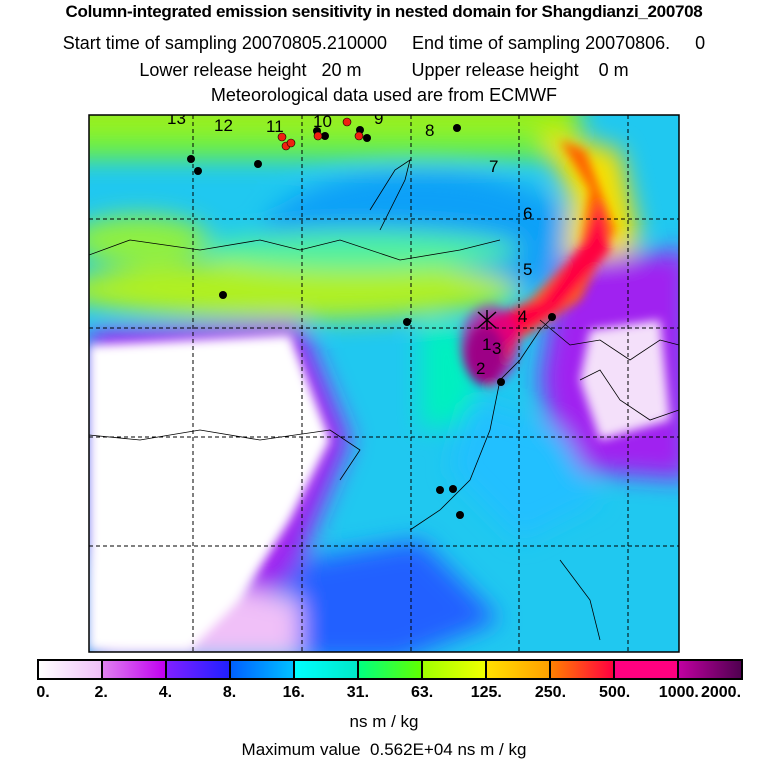  I want to click on colorbar, so click(390, 669).